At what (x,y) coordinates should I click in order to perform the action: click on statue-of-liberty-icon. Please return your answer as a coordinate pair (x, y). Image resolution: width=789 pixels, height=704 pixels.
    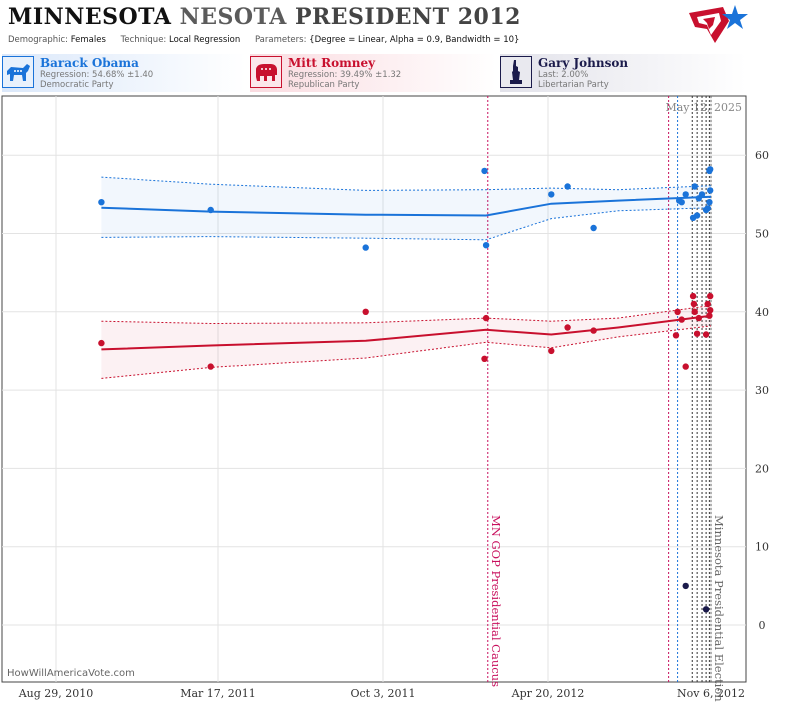
    Looking at the image, I should click on (516, 72).